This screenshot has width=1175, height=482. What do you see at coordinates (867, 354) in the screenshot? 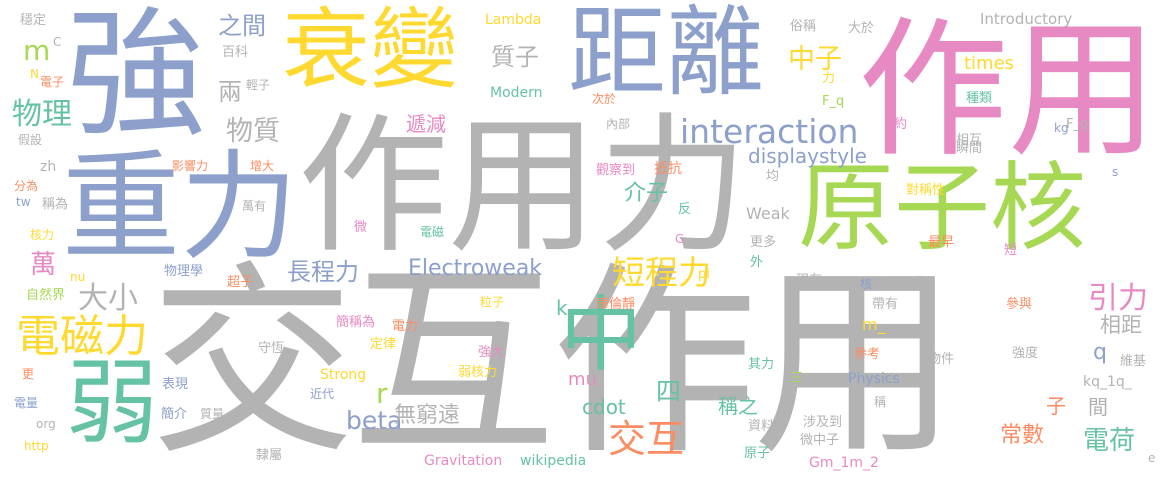
I see `word: 參考` at bounding box center [867, 354].